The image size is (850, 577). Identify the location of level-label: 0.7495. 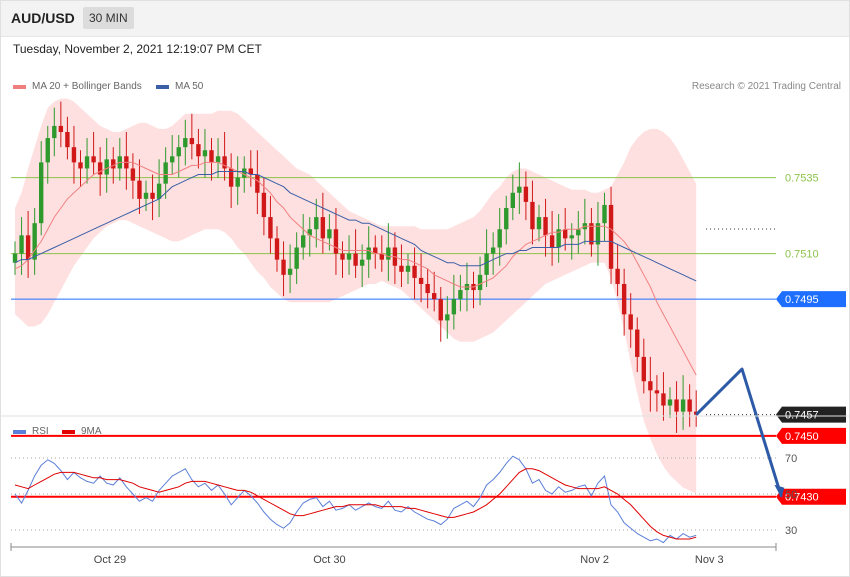
(802, 300).